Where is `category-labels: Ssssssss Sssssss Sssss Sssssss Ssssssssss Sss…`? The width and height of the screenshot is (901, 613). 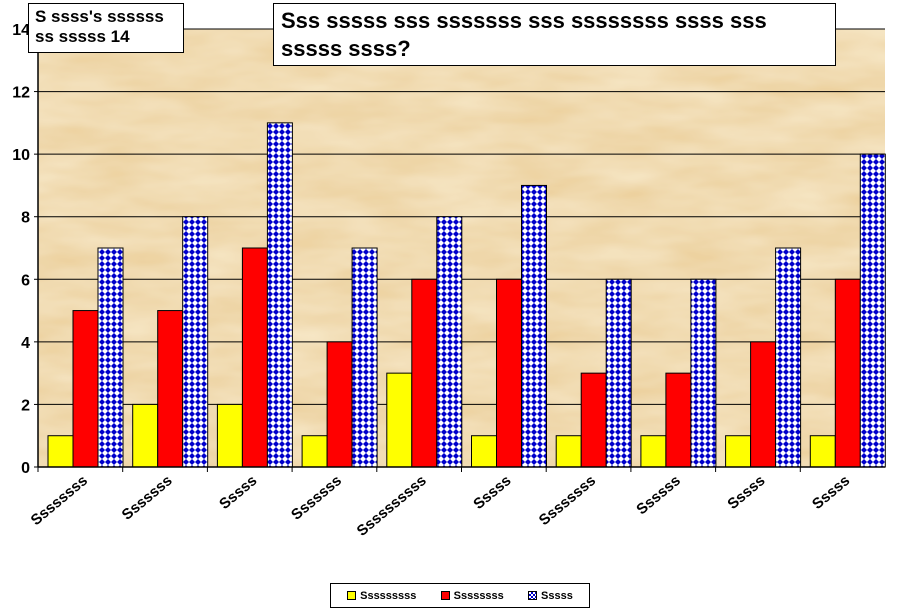
category-labels: Ssssssss Sssssss Sssss Sssssss Ssssssssss Sss… is located at coordinates (441, 506).